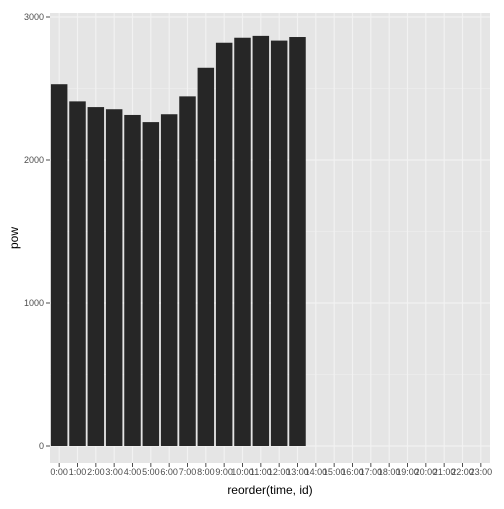 The height and width of the screenshot is (509, 504). What do you see at coordinates (261, 472) in the screenshot?
I see `x-tick-label: 11:00` at bounding box center [261, 472].